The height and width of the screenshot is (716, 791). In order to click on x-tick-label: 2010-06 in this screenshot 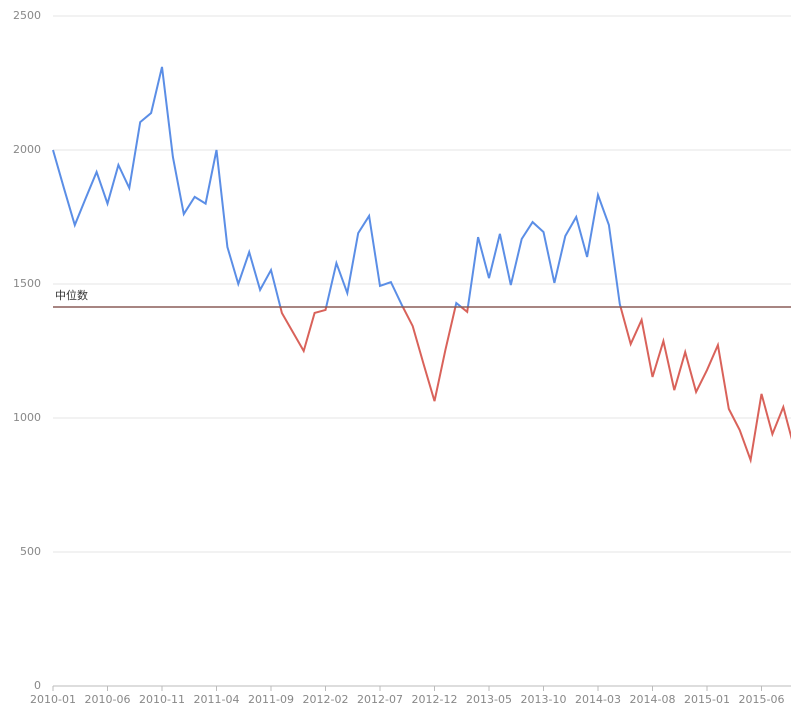, I will do `click(108, 699)`.